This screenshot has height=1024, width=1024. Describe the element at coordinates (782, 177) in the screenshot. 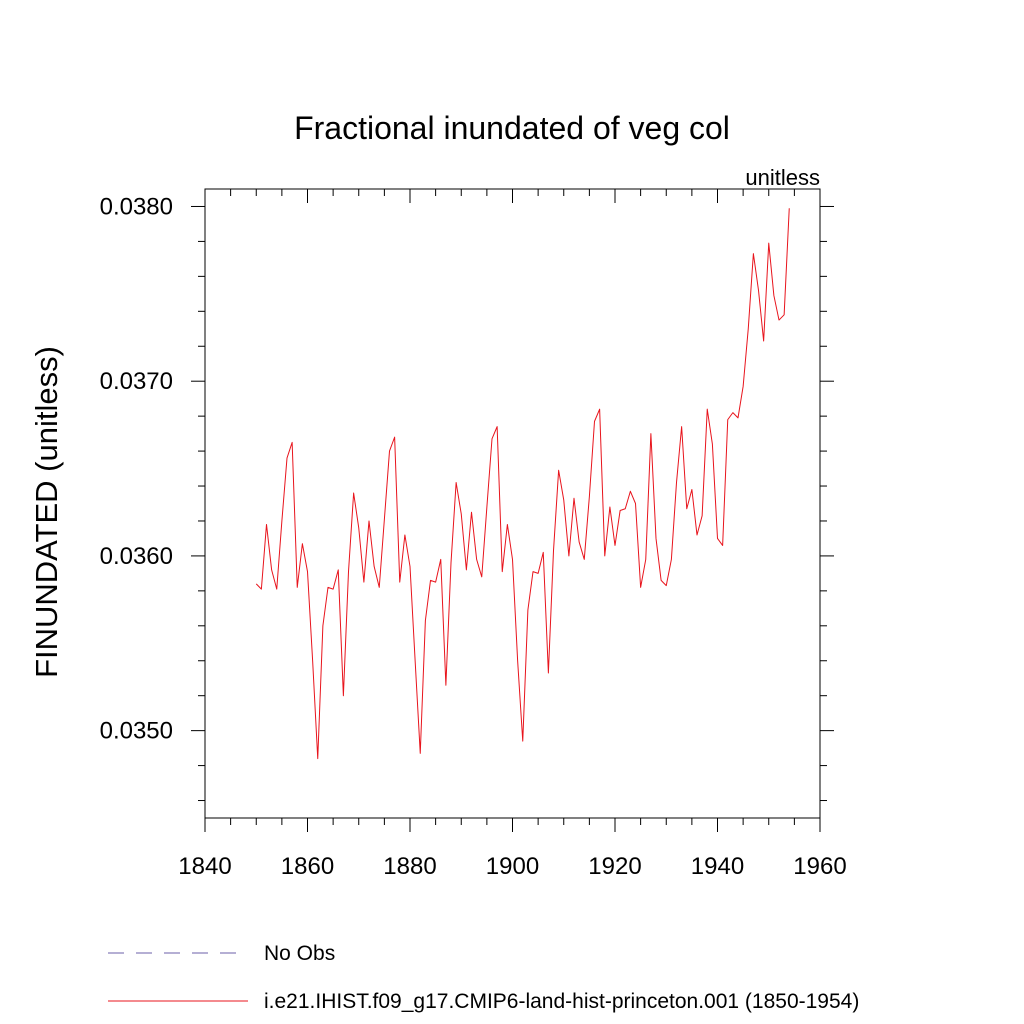

I see `units-label: unitless` at that location.